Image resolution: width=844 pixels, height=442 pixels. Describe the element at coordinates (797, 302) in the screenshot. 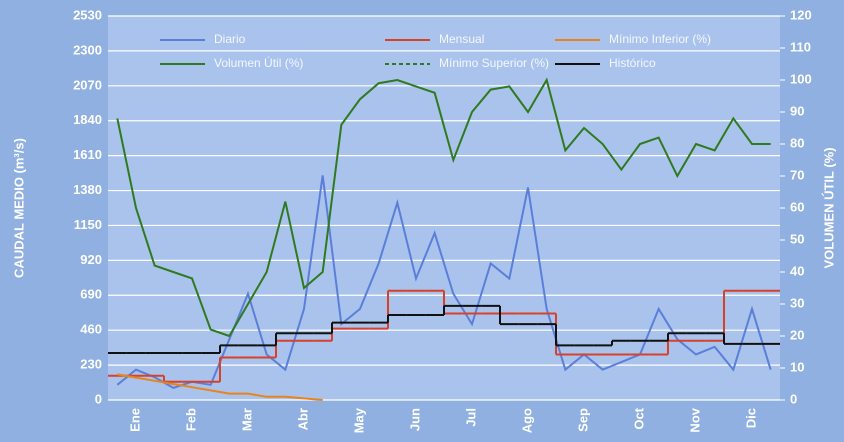

I see `y2-tick-label: 30` at that location.